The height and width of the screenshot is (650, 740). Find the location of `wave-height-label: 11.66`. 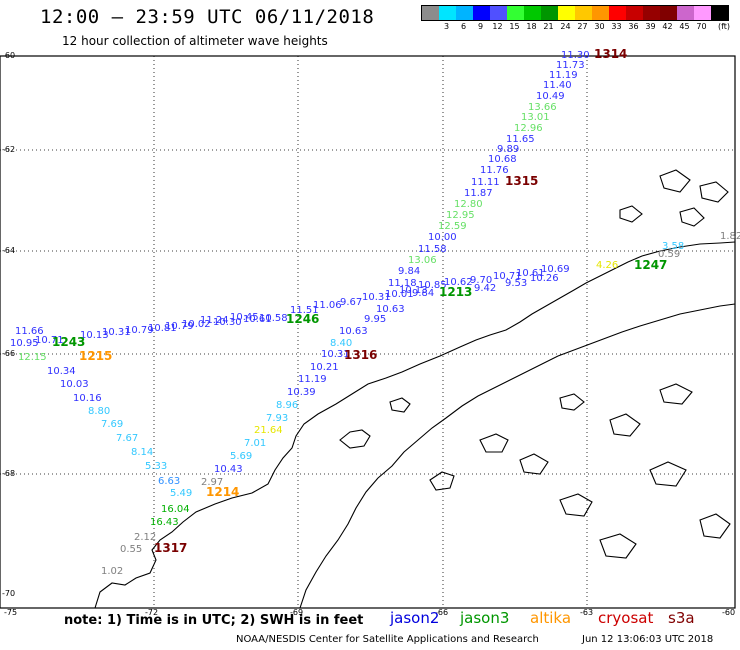

wave-height-label: 11.66 is located at coordinates (29, 331).